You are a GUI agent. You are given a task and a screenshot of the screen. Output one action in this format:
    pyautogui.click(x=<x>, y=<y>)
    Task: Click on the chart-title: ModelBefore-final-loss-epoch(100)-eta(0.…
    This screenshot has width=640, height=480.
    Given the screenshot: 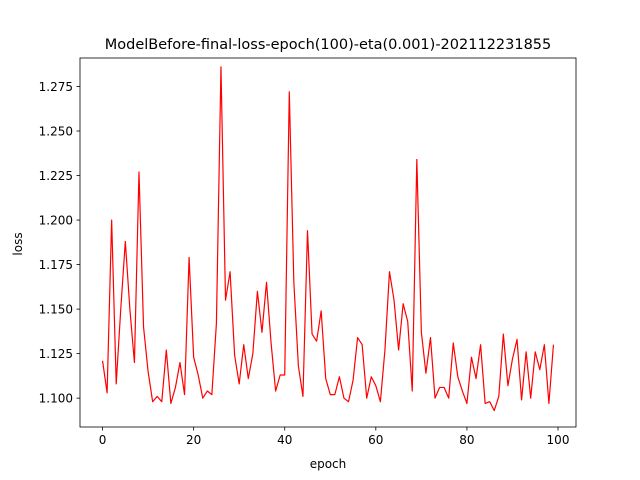 What is the action you would take?
    pyautogui.click(x=328, y=45)
    